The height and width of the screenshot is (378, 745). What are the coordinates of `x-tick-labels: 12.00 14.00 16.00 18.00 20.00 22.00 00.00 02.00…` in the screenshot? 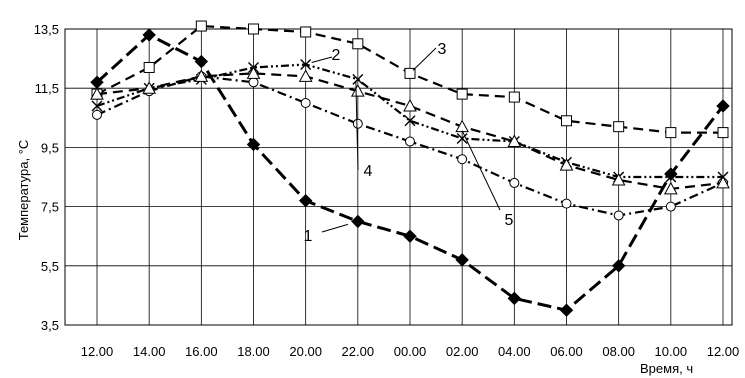 It's located at (410, 351).